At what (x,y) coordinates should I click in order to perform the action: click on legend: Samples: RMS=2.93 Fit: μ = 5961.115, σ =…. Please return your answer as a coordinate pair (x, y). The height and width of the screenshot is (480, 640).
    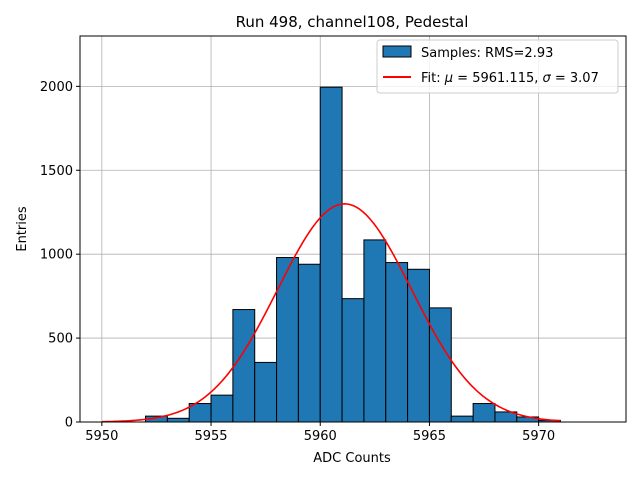
    Looking at the image, I should click on (497, 66).